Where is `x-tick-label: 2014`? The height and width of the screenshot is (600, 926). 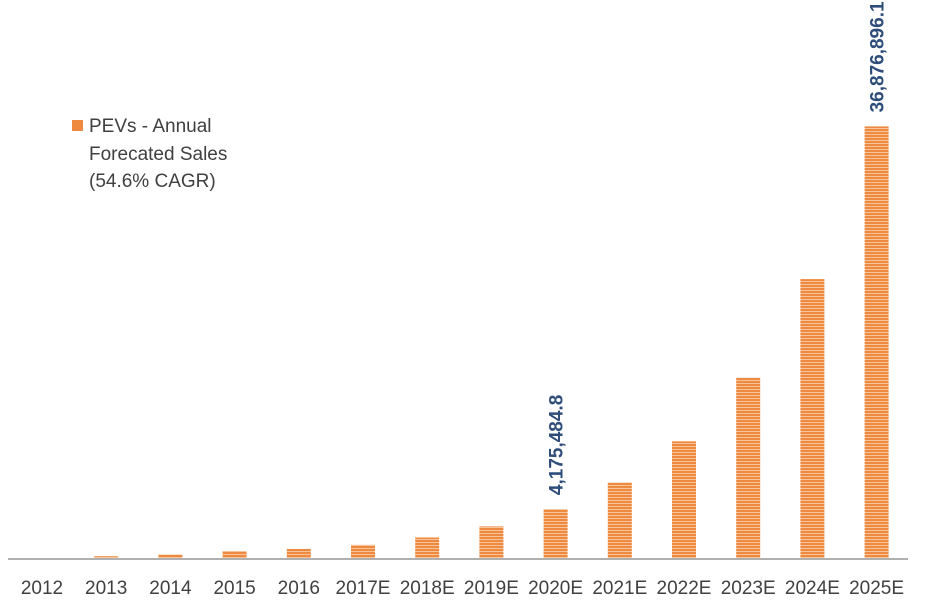 x-tick-label: 2014 is located at coordinates (170, 588).